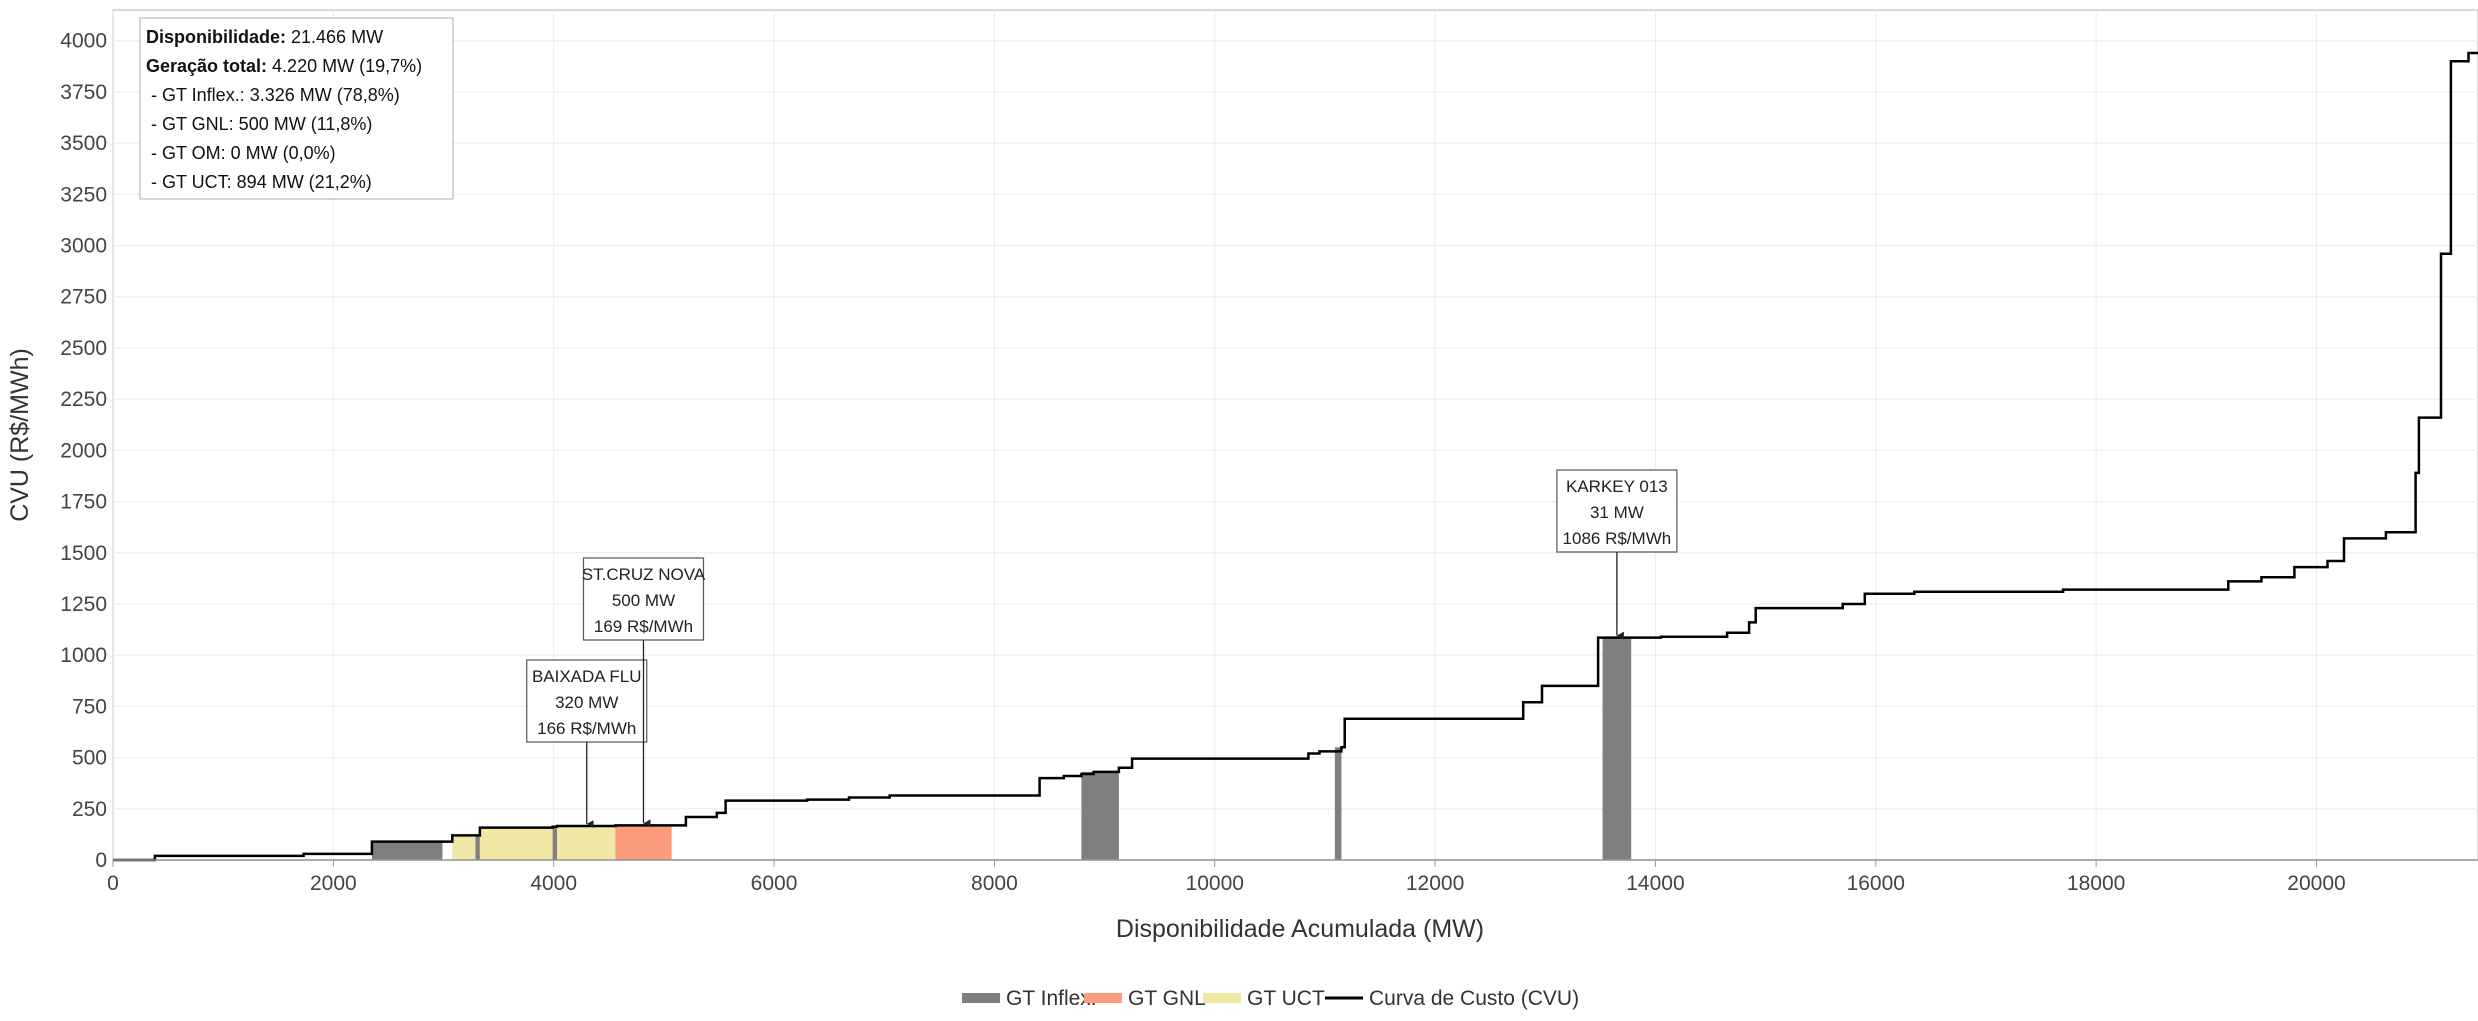  What do you see at coordinates (83, 399) in the screenshot?
I see `y-tick-label: 2250` at bounding box center [83, 399].